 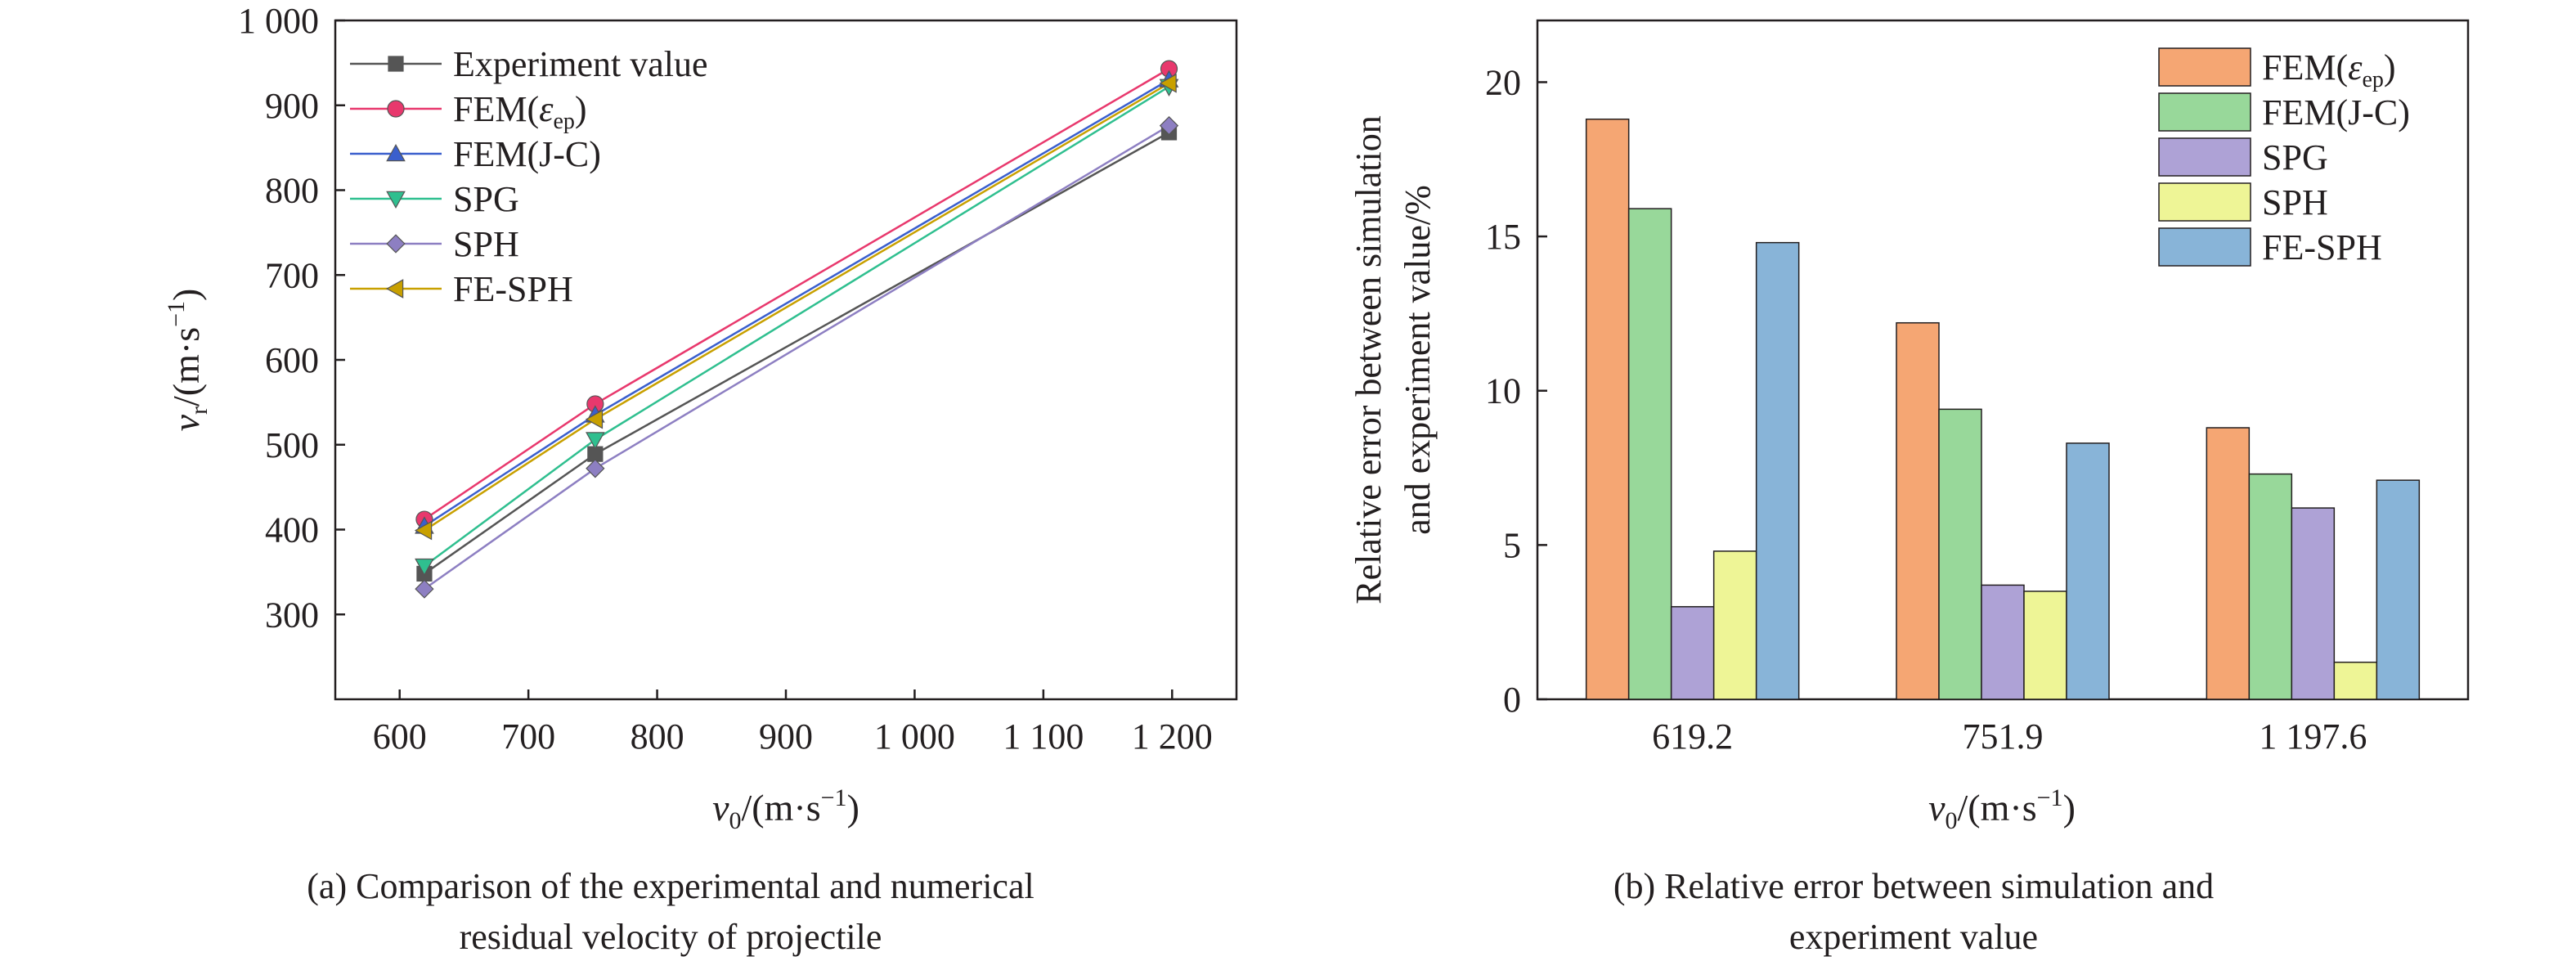 I want to click on x-tick-label-1-000: 1 000, so click(x=914, y=736).